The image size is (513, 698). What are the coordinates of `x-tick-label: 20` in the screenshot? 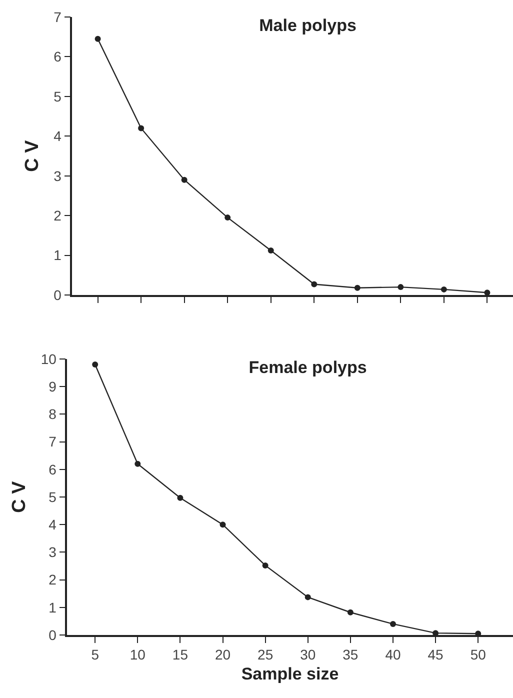 It's located at (222, 654).